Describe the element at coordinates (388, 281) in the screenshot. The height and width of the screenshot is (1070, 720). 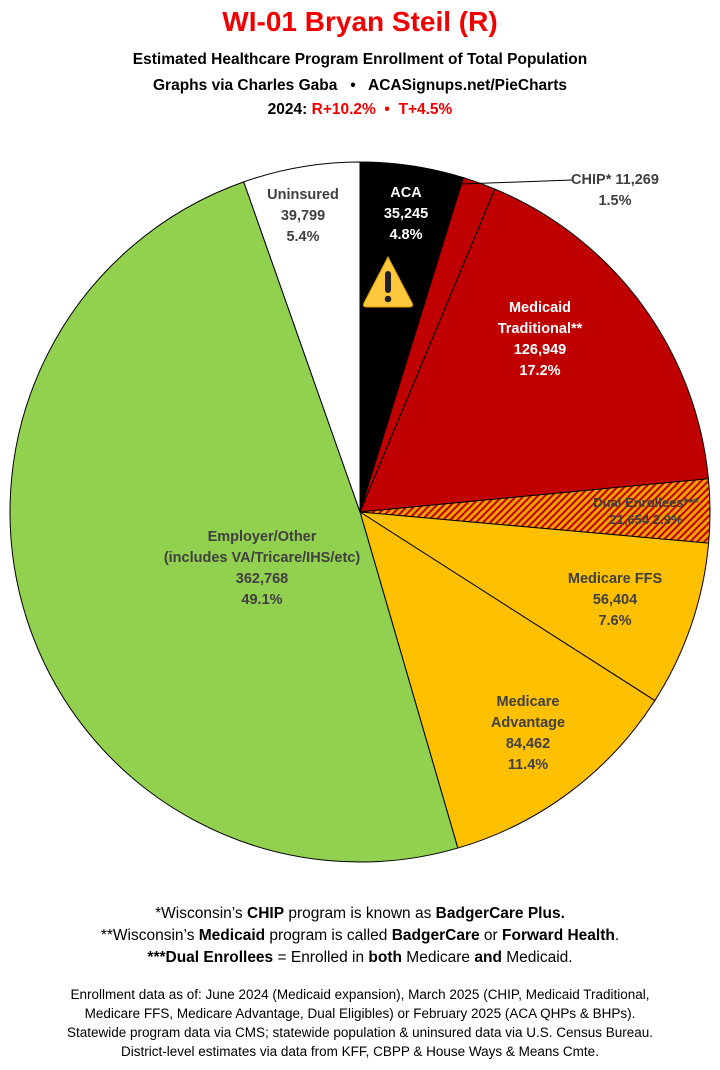
I see `warning-triangle-icon` at that location.